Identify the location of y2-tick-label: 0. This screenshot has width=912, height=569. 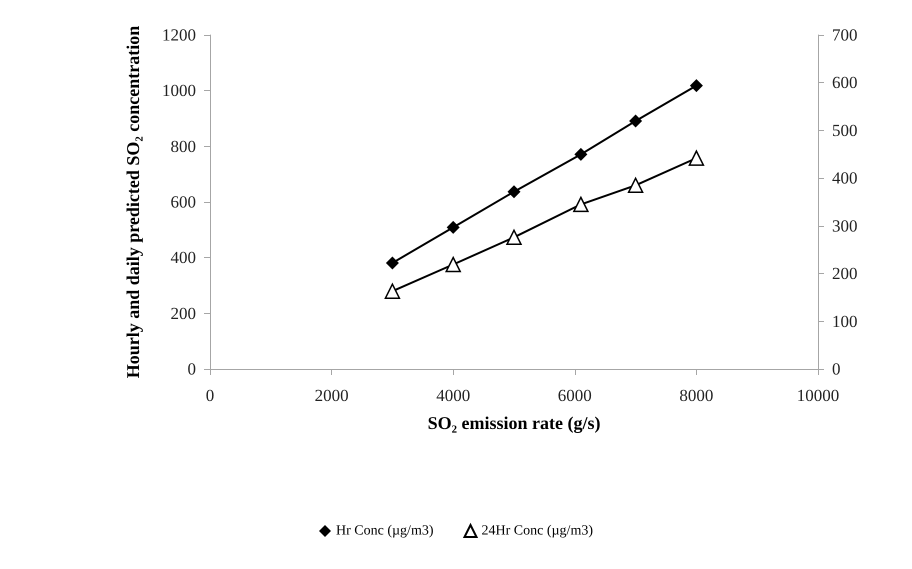
(836, 369).